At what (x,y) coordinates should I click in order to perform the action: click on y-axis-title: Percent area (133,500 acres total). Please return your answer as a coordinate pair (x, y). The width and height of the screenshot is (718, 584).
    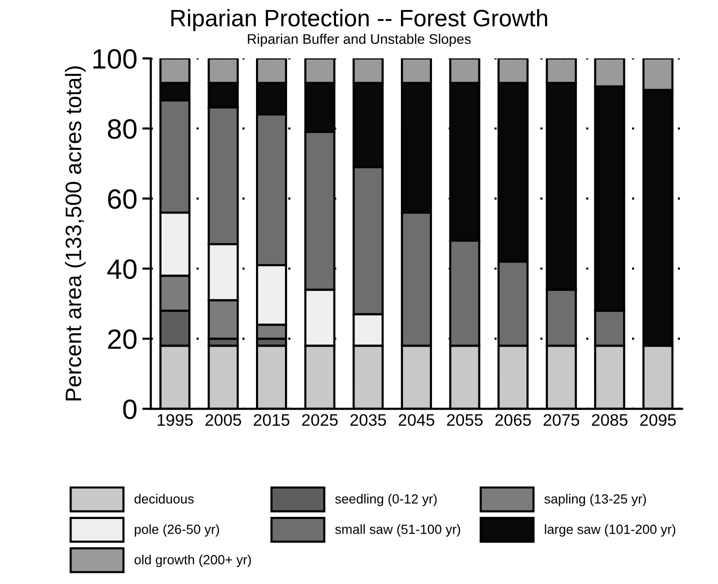
    Looking at the image, I should click on (75, 233).